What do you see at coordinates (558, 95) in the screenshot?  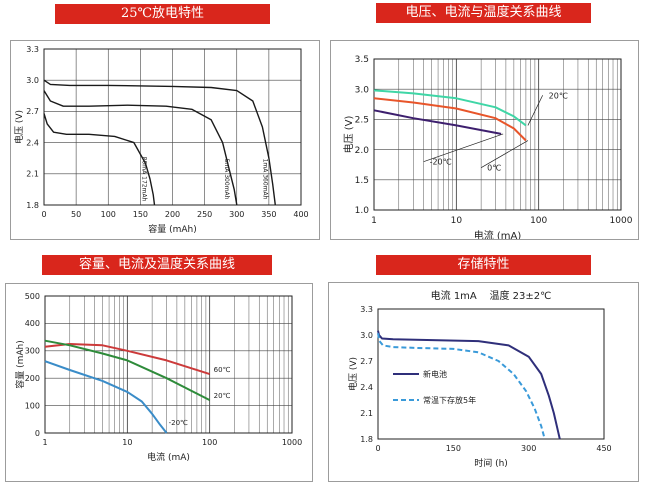 I see `series-label-0: 20℃` at bounding box center [558, 95].